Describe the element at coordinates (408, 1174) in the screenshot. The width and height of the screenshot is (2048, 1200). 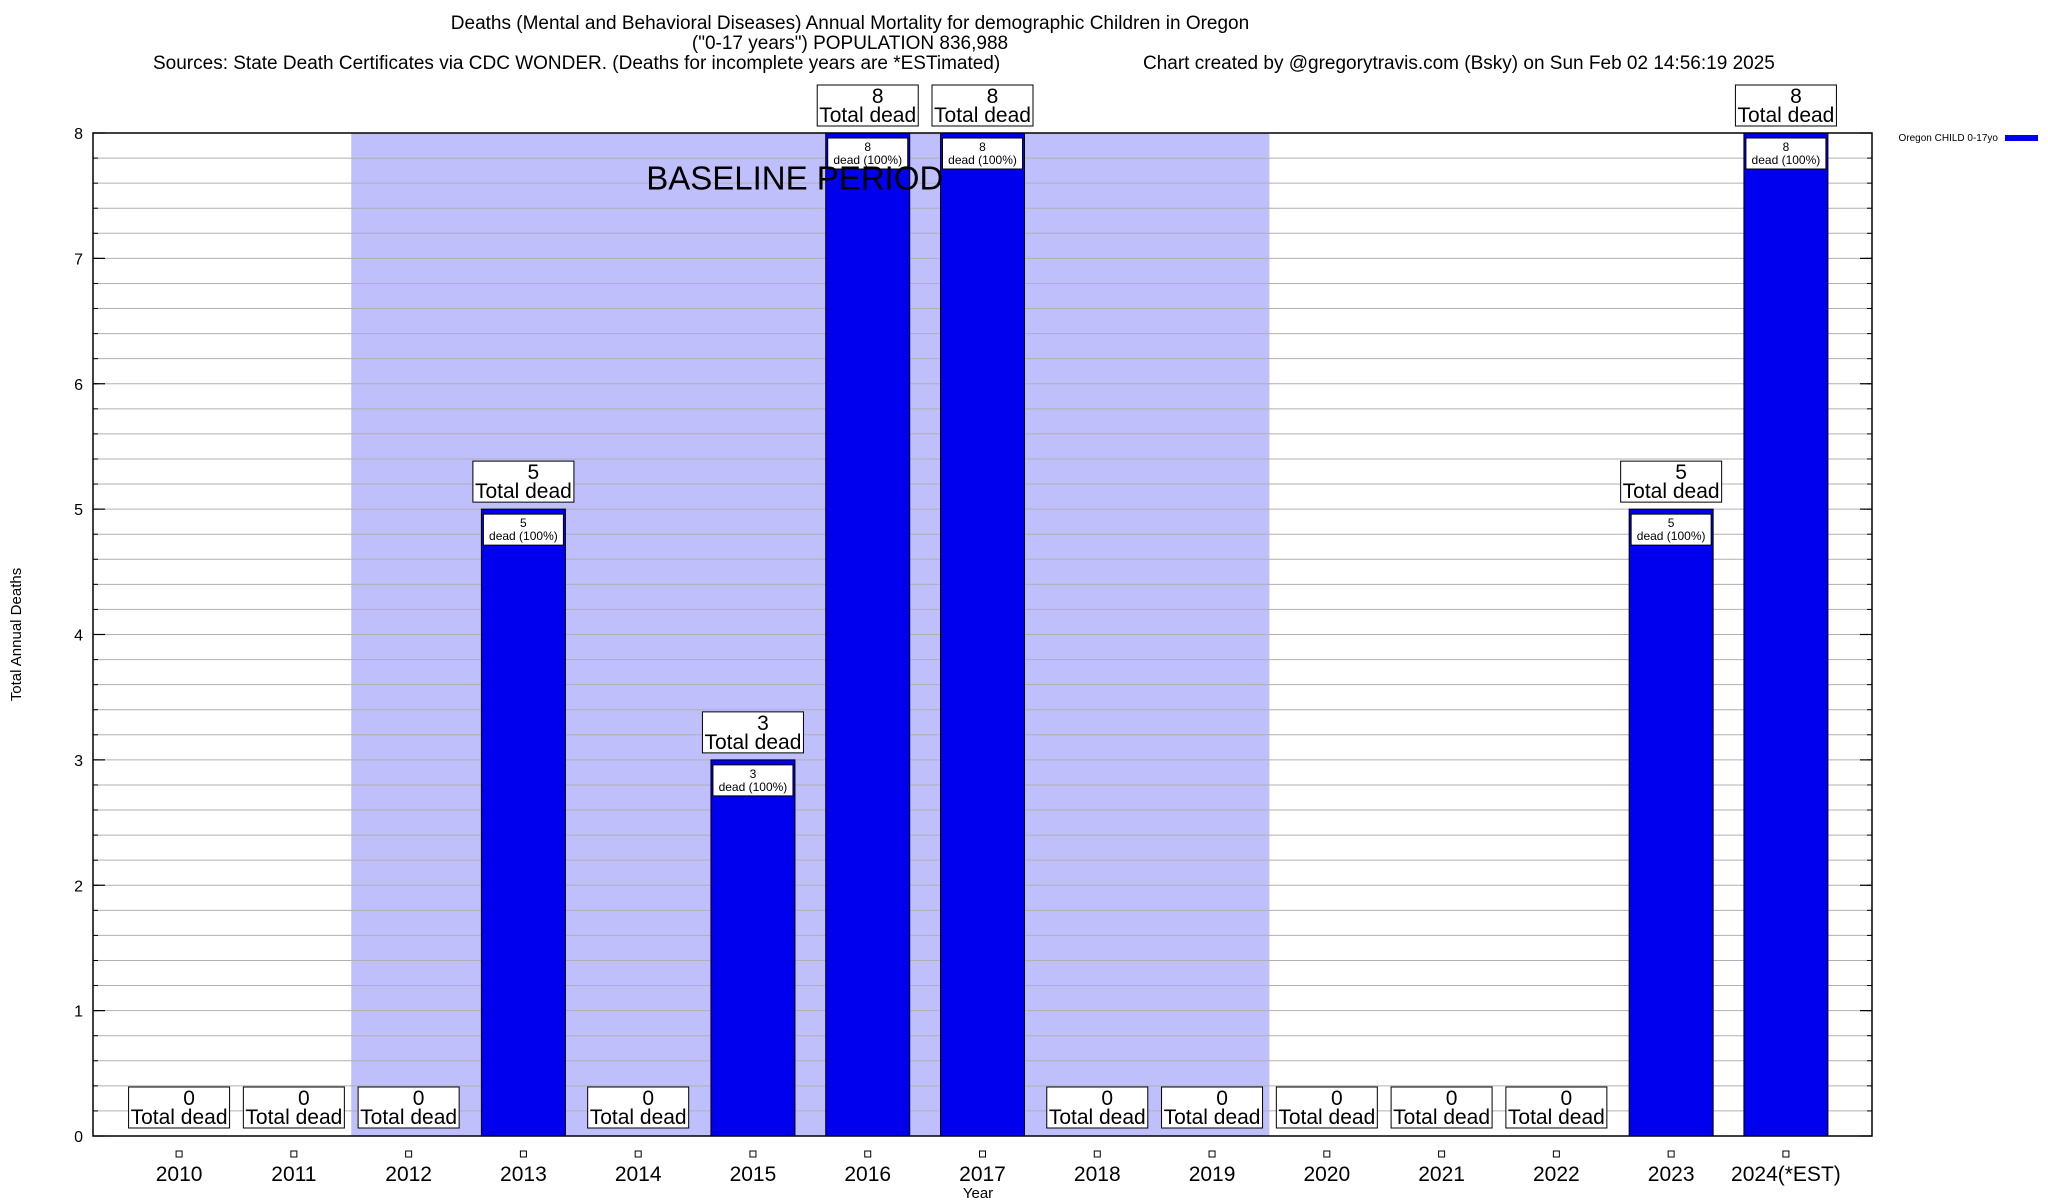
I see `x-tick-label: 2012` at that location.